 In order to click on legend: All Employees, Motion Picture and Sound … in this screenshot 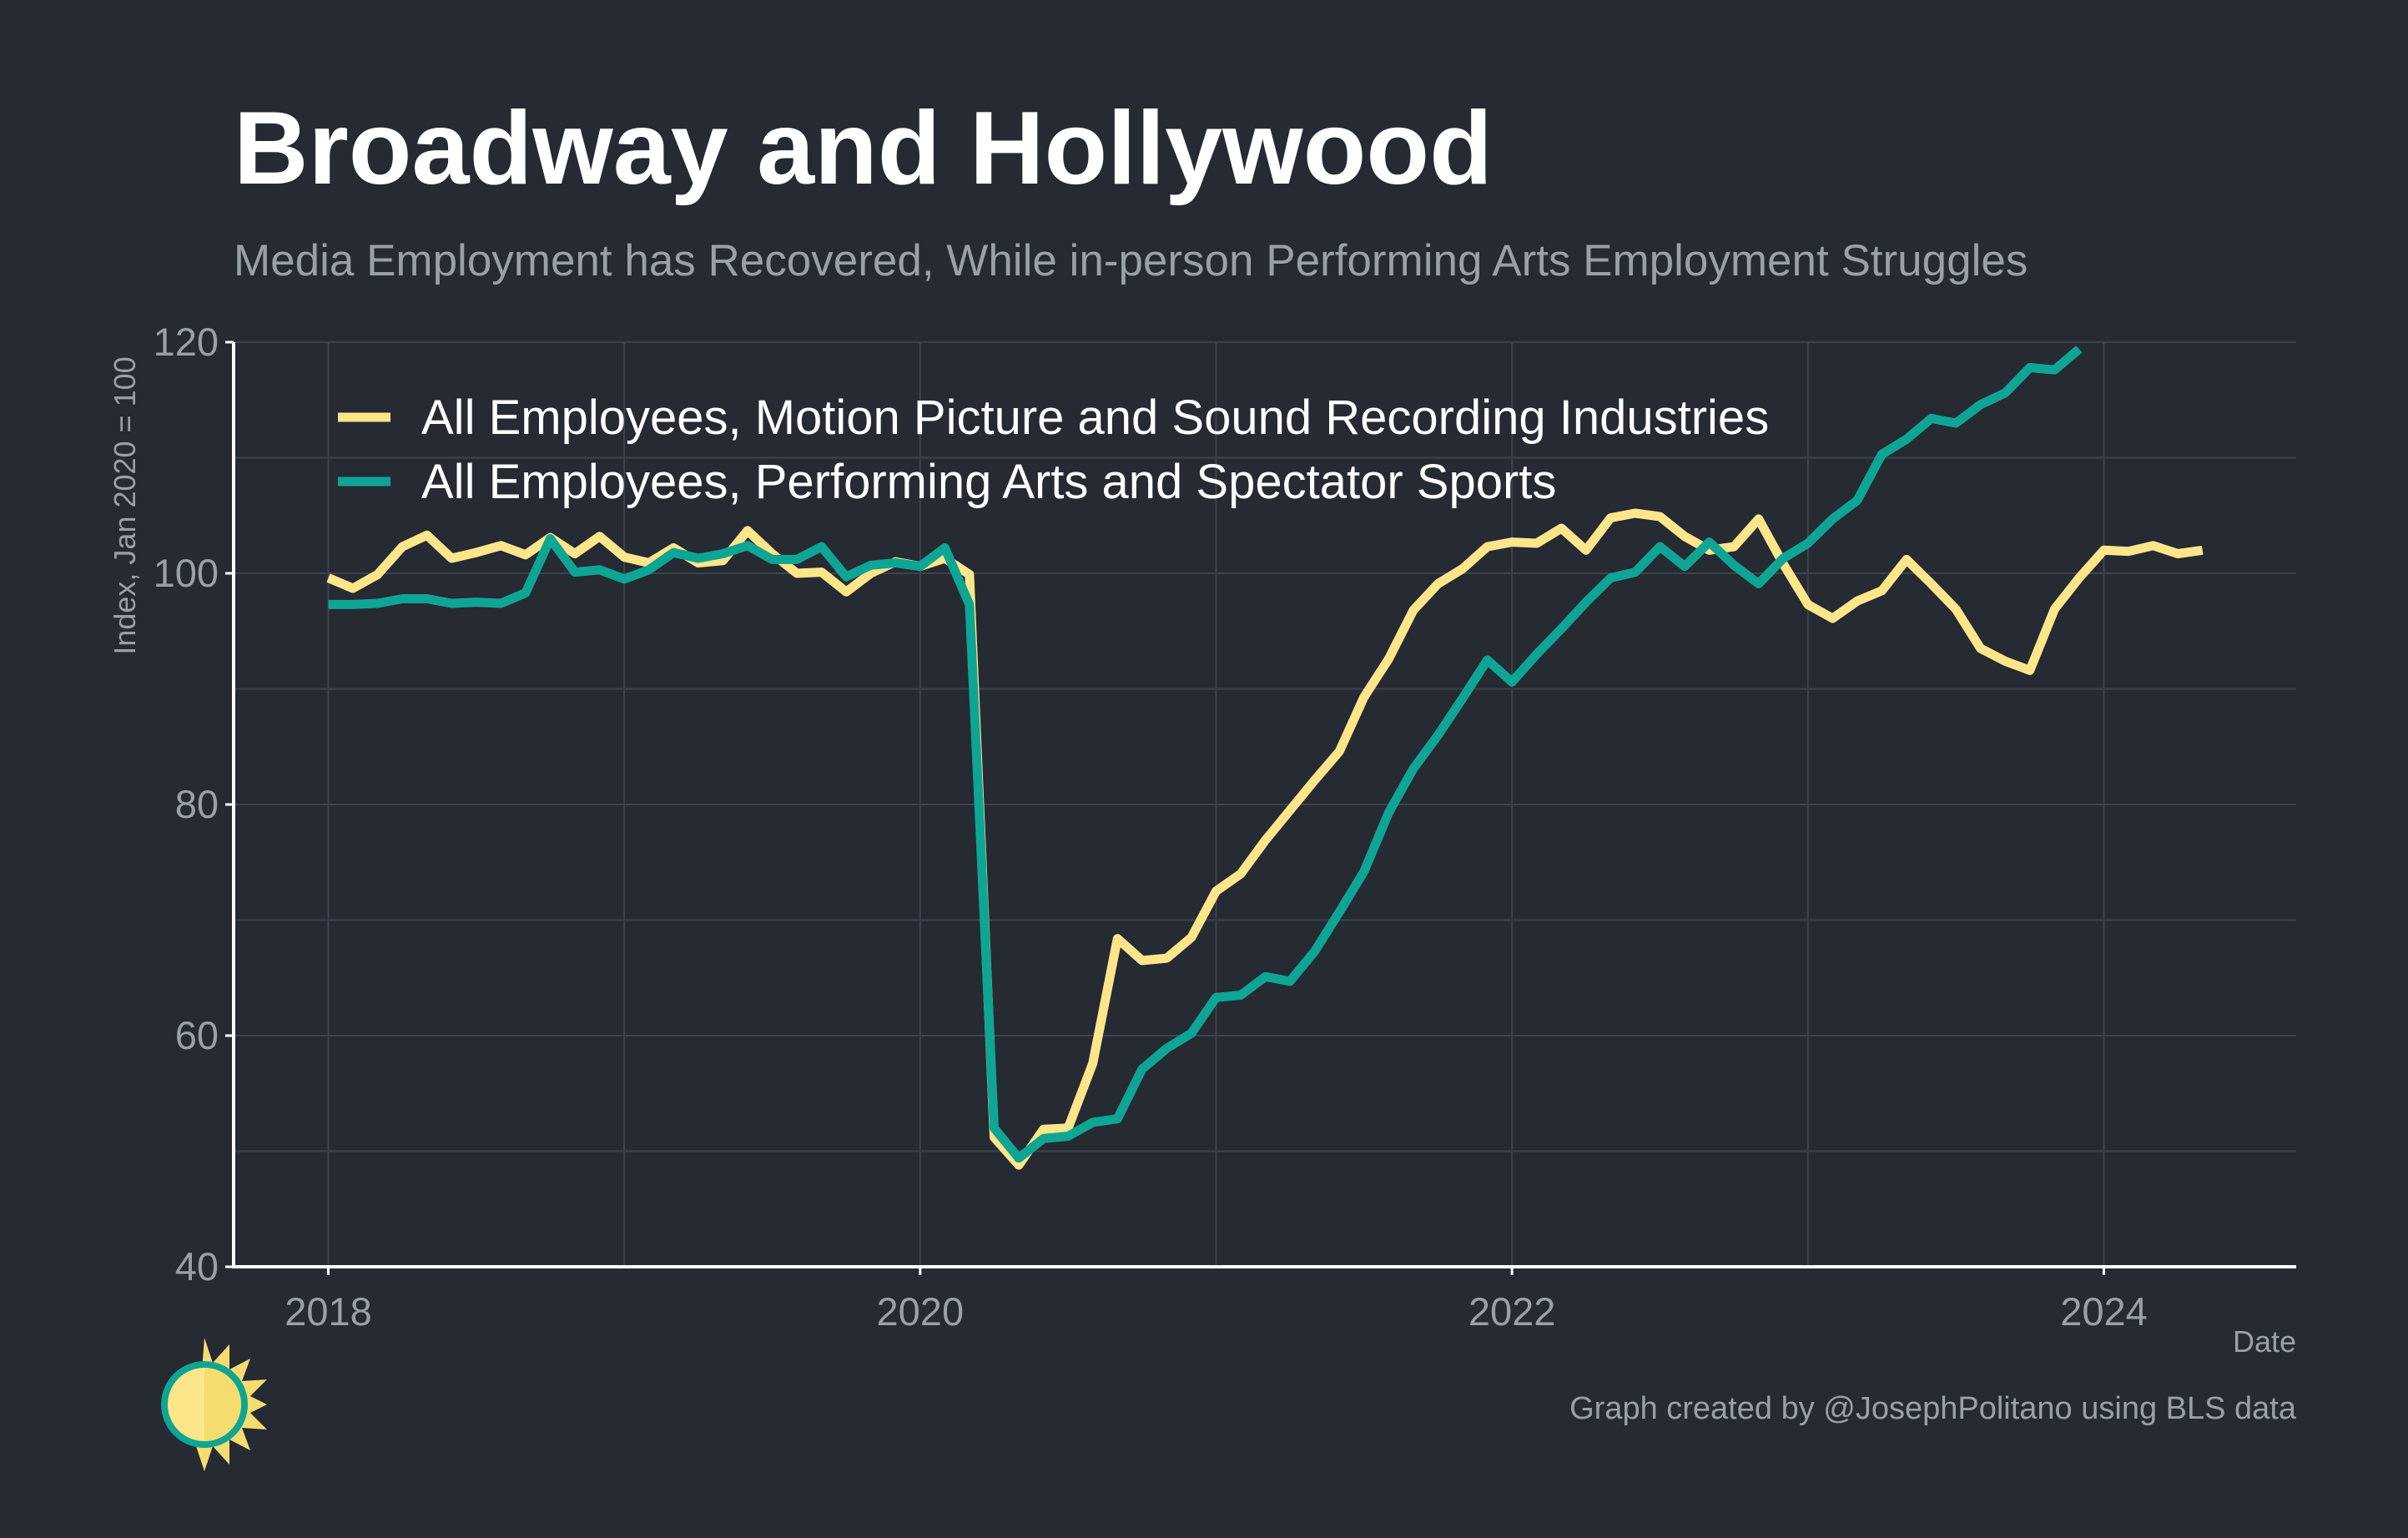, I will do `click(1053, 450)`.